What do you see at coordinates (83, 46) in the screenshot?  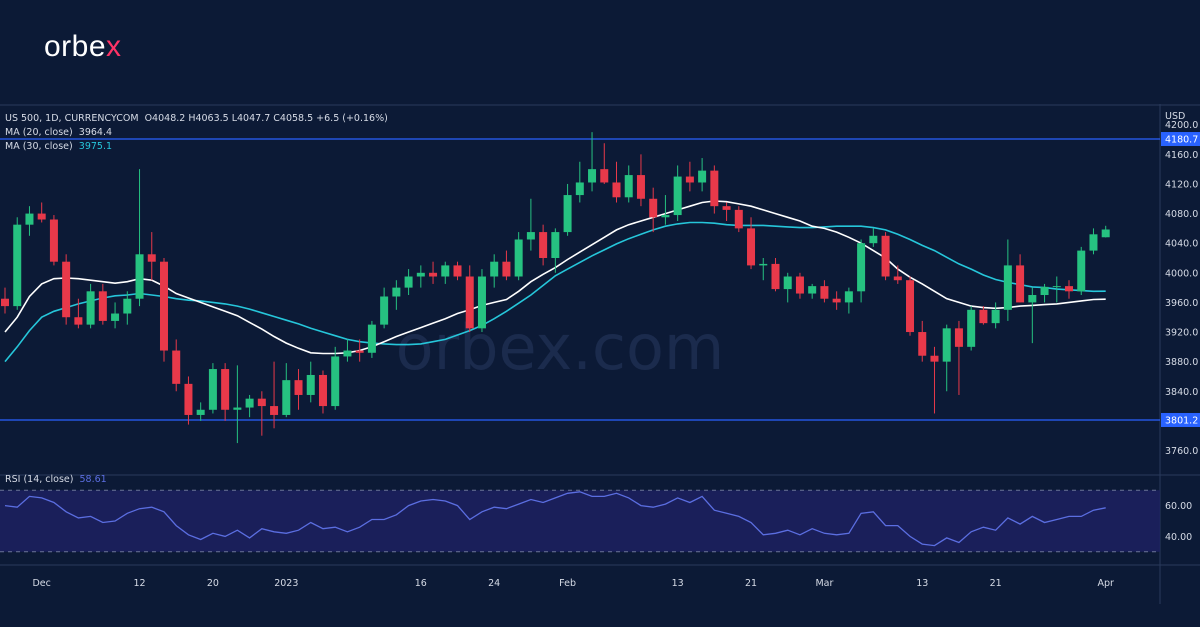 I see `brand-logo: orbex` at bounding box center [83, 46].